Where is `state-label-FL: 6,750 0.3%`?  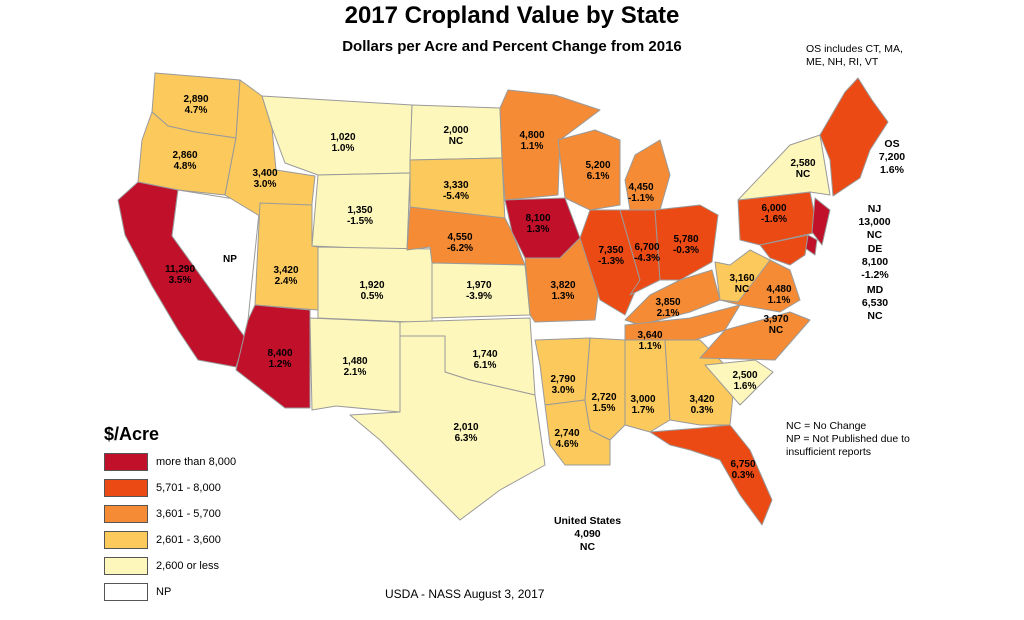 state-label-FL: 6,750 0.3% is located at coordinates (742, 470).